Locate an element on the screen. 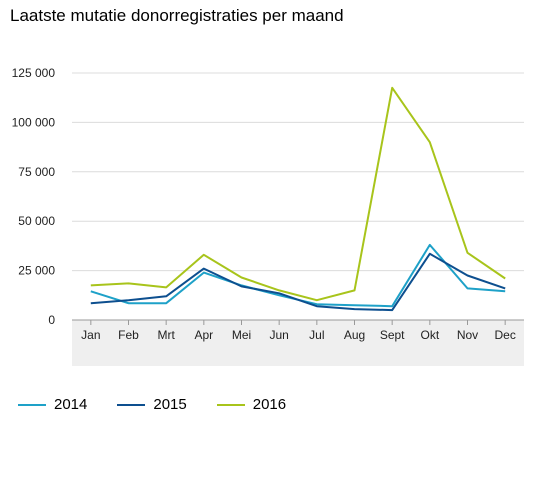 This screenshot has width=535, height=500. x-axis-band is located at coordinates (298, 343).